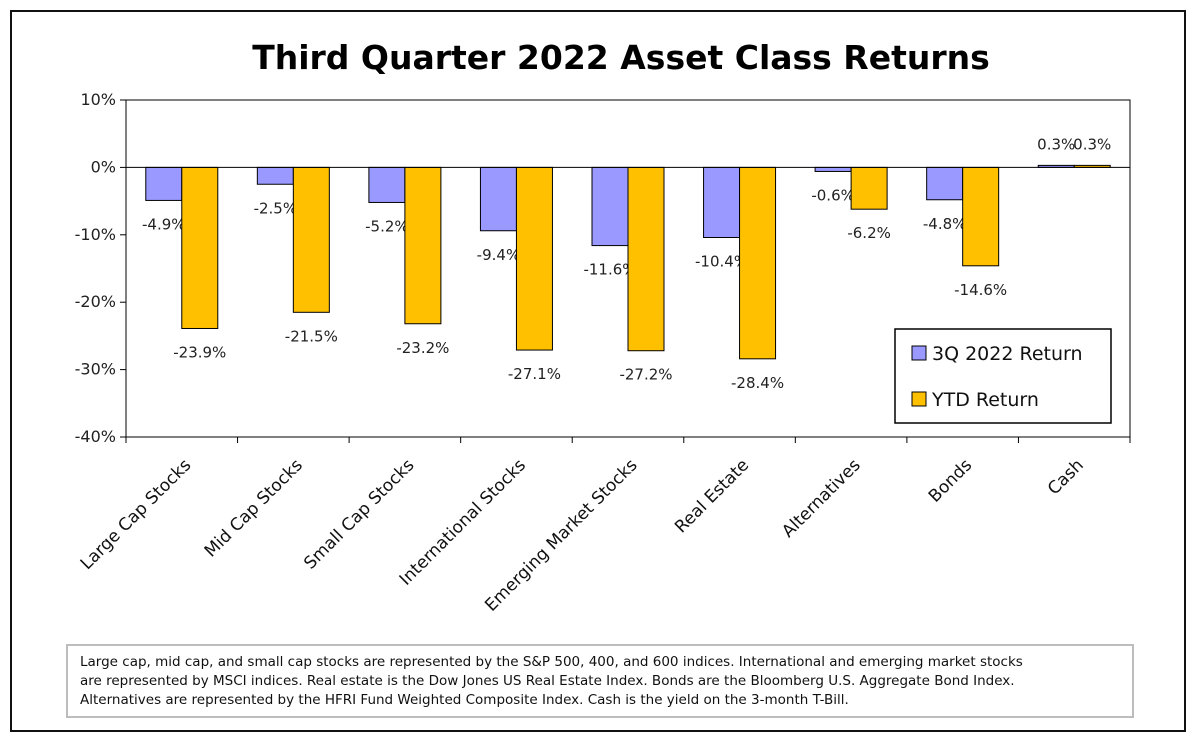 The width and height of the screenshot is (1200, 744). What do you see at coordinates (945, 224) in the screenshot?
I see `data-label: -4.8%` at bounding box center [945, 224].